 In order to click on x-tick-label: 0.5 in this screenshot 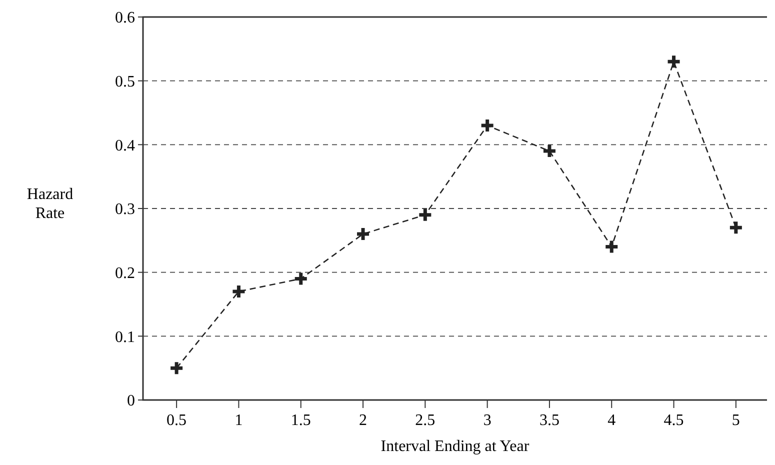, I will do `click(176, 420)`.